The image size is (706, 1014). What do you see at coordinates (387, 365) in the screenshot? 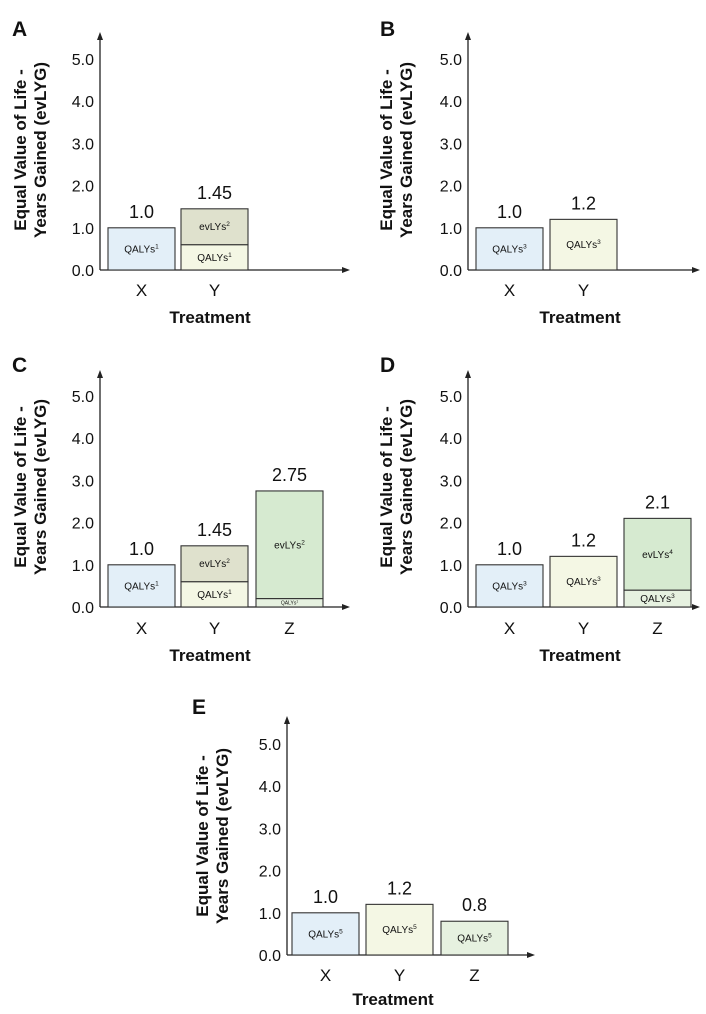
I see `panel-label: D` at bounding box center [387, 365].